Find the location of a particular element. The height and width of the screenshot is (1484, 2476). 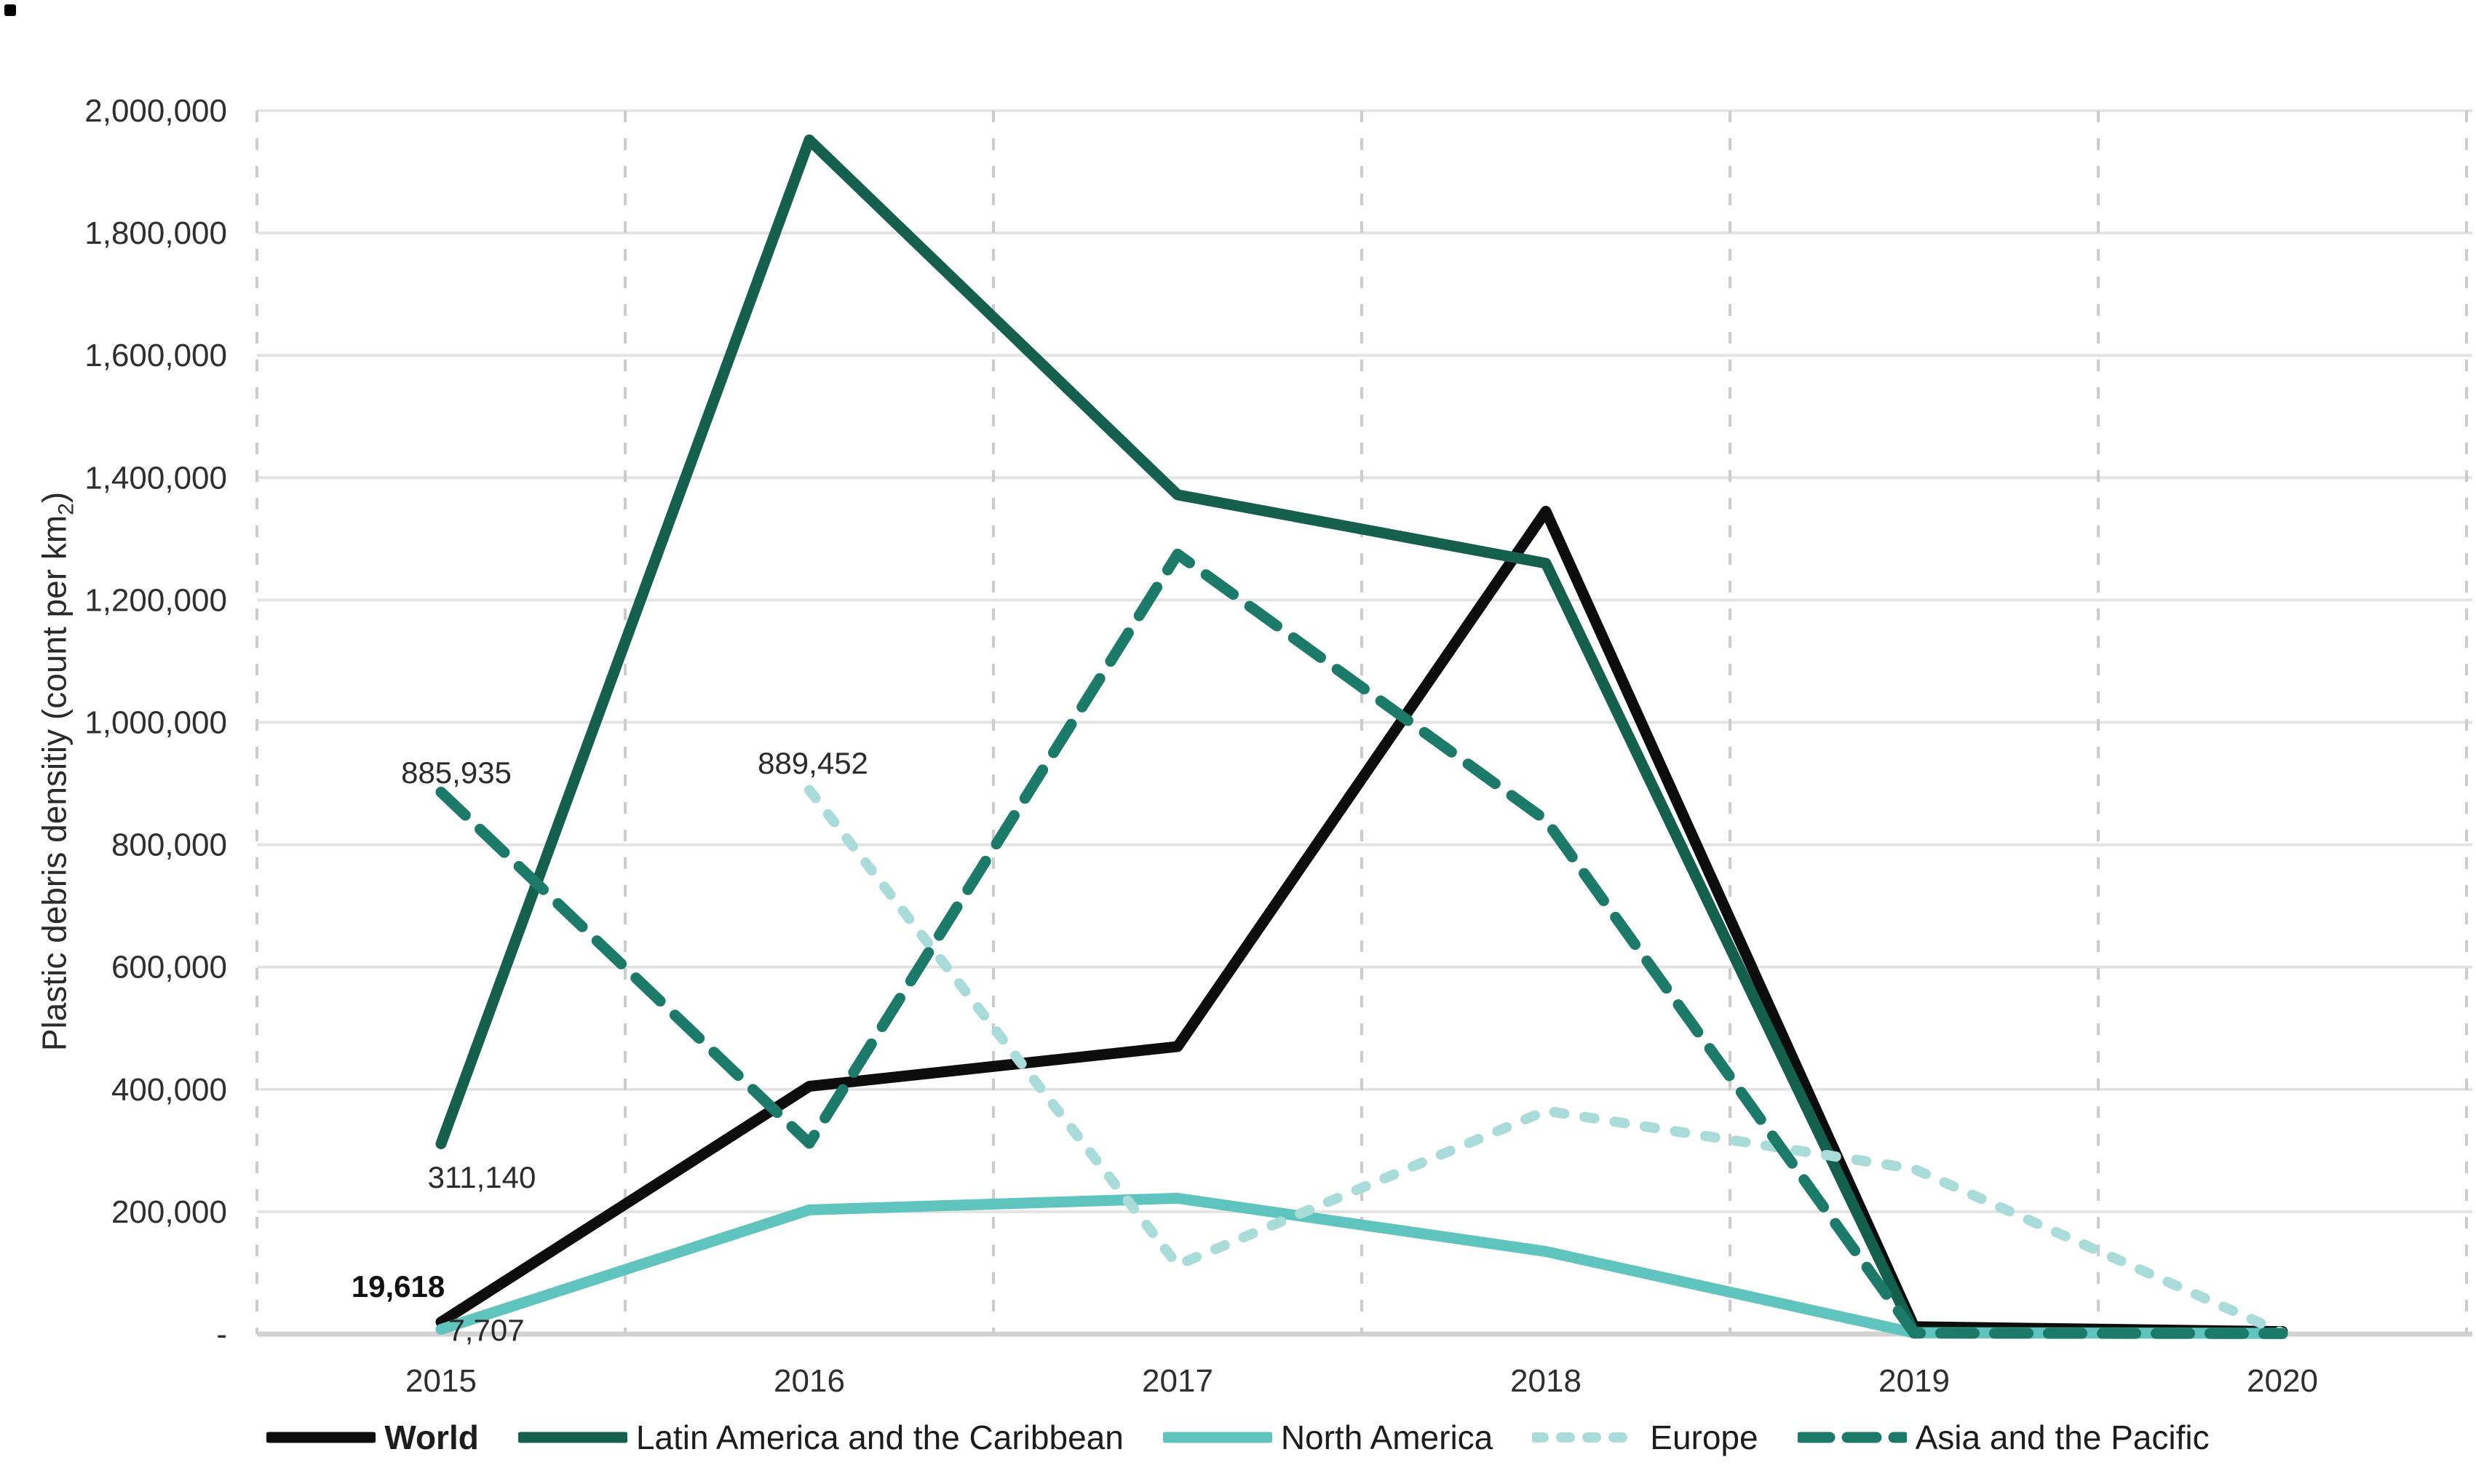

y-tick-label: 400,000 is located at coordinates (169, 1090).